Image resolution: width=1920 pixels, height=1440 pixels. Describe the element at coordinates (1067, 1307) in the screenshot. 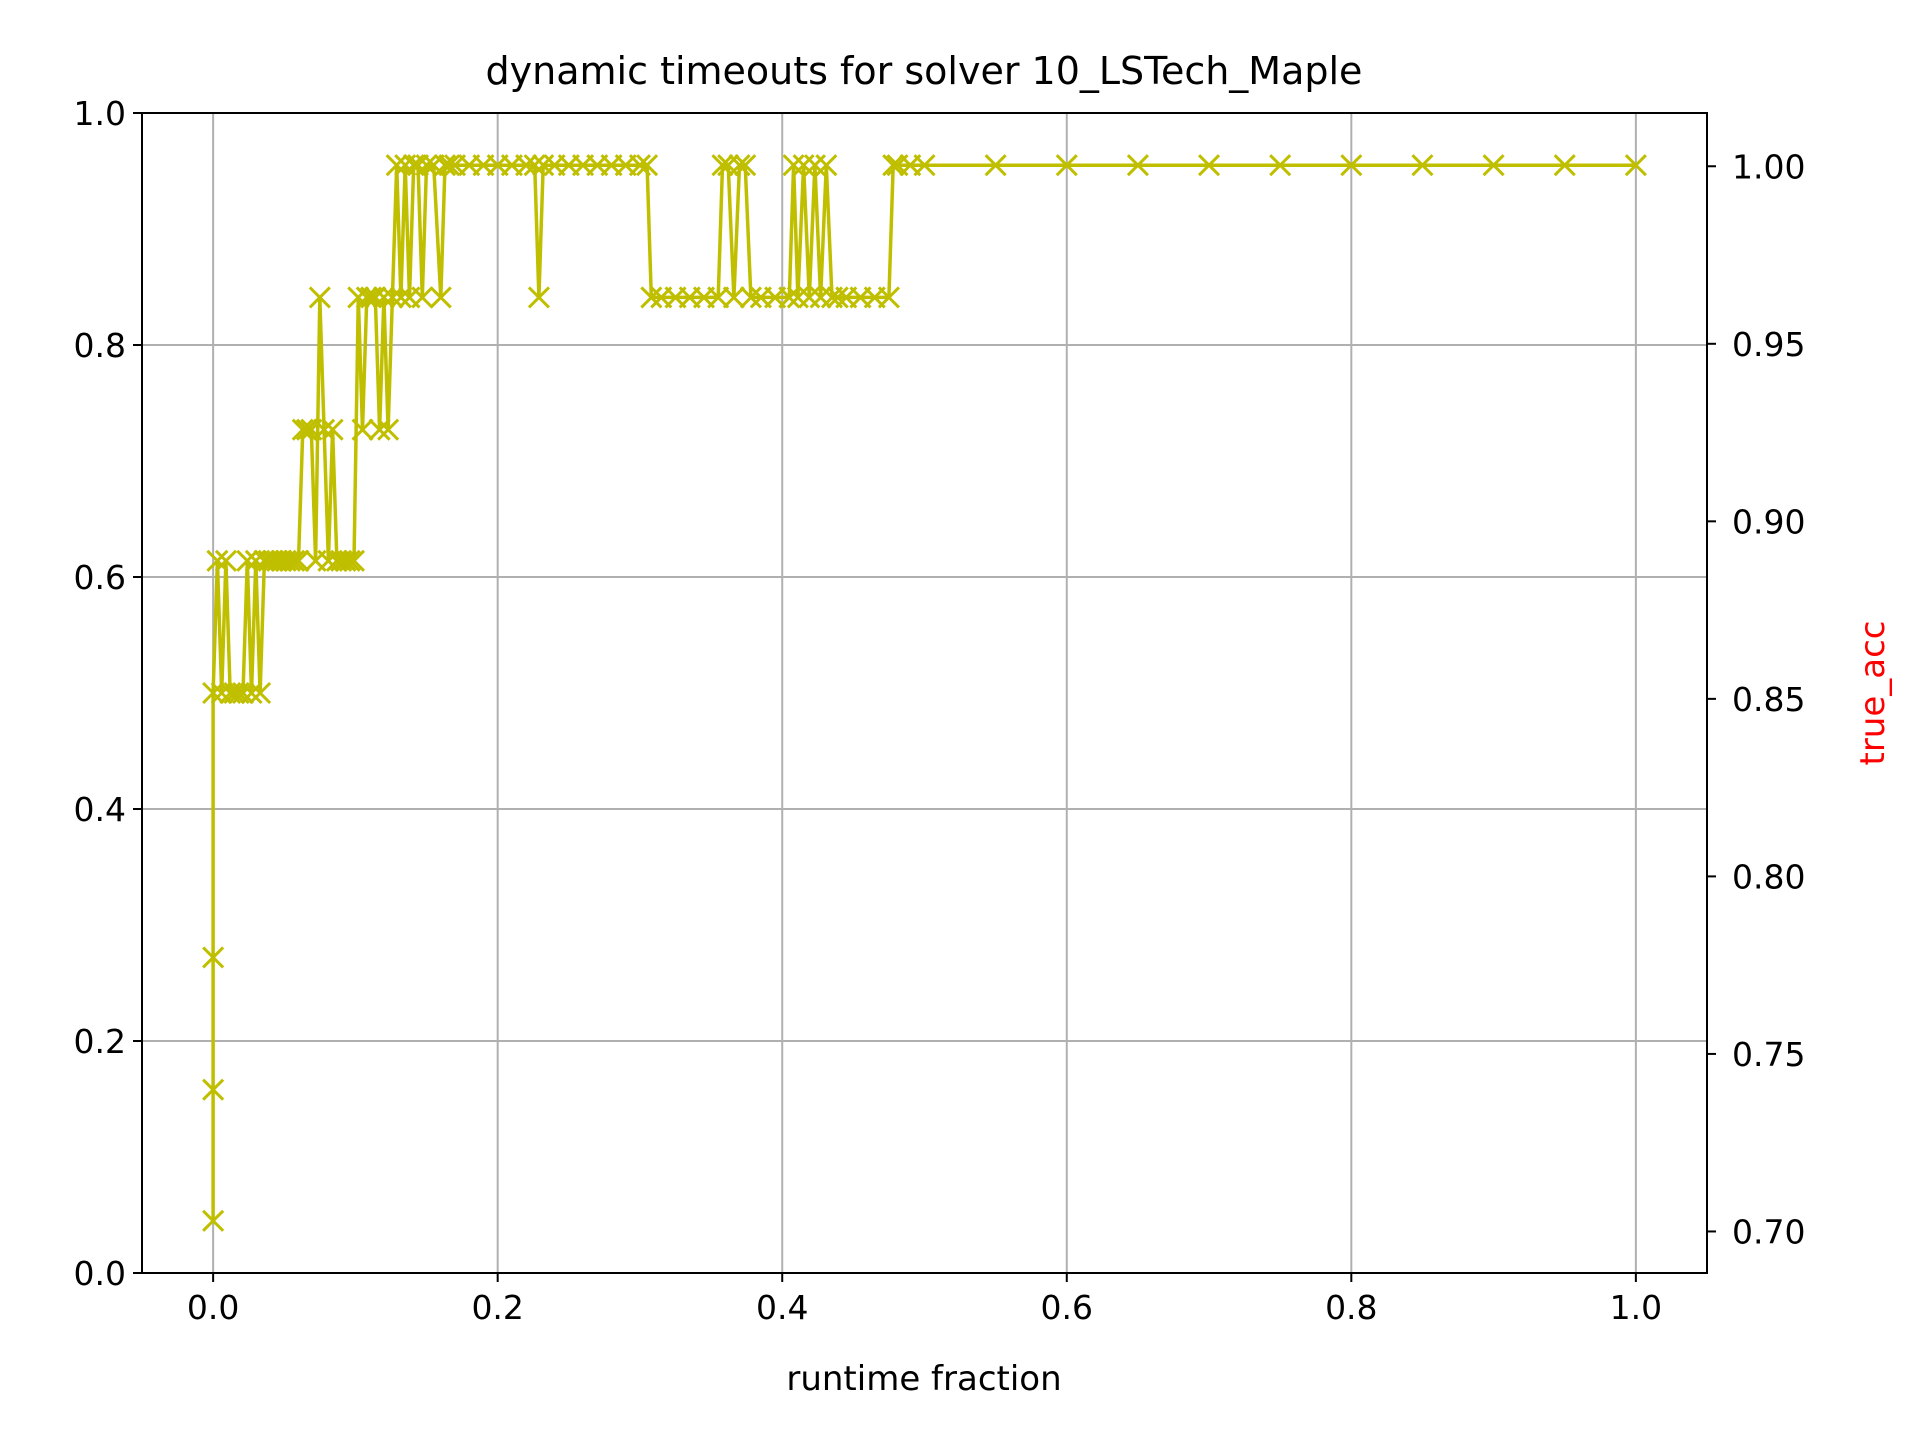

I see `x-tick-label: 0.6` at that location.